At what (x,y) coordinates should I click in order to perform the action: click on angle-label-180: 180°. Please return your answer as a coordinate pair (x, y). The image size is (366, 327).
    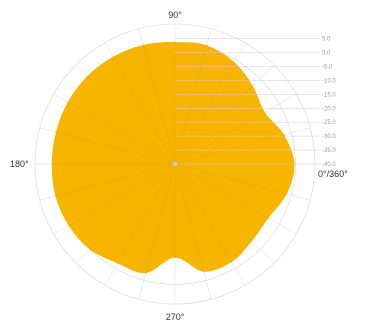
    Looking at the image, I should click on (19, 164).